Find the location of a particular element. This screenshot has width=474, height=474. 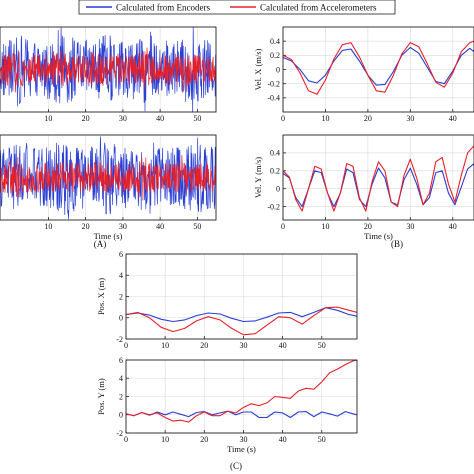

subfigure-label-c: (C) is located at coordinates (236, 466).